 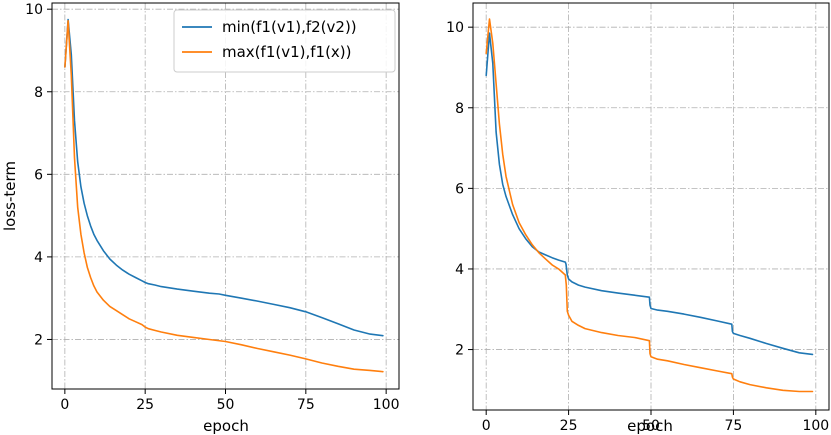 I want to click on legend-box, so click(x=284, y=41).